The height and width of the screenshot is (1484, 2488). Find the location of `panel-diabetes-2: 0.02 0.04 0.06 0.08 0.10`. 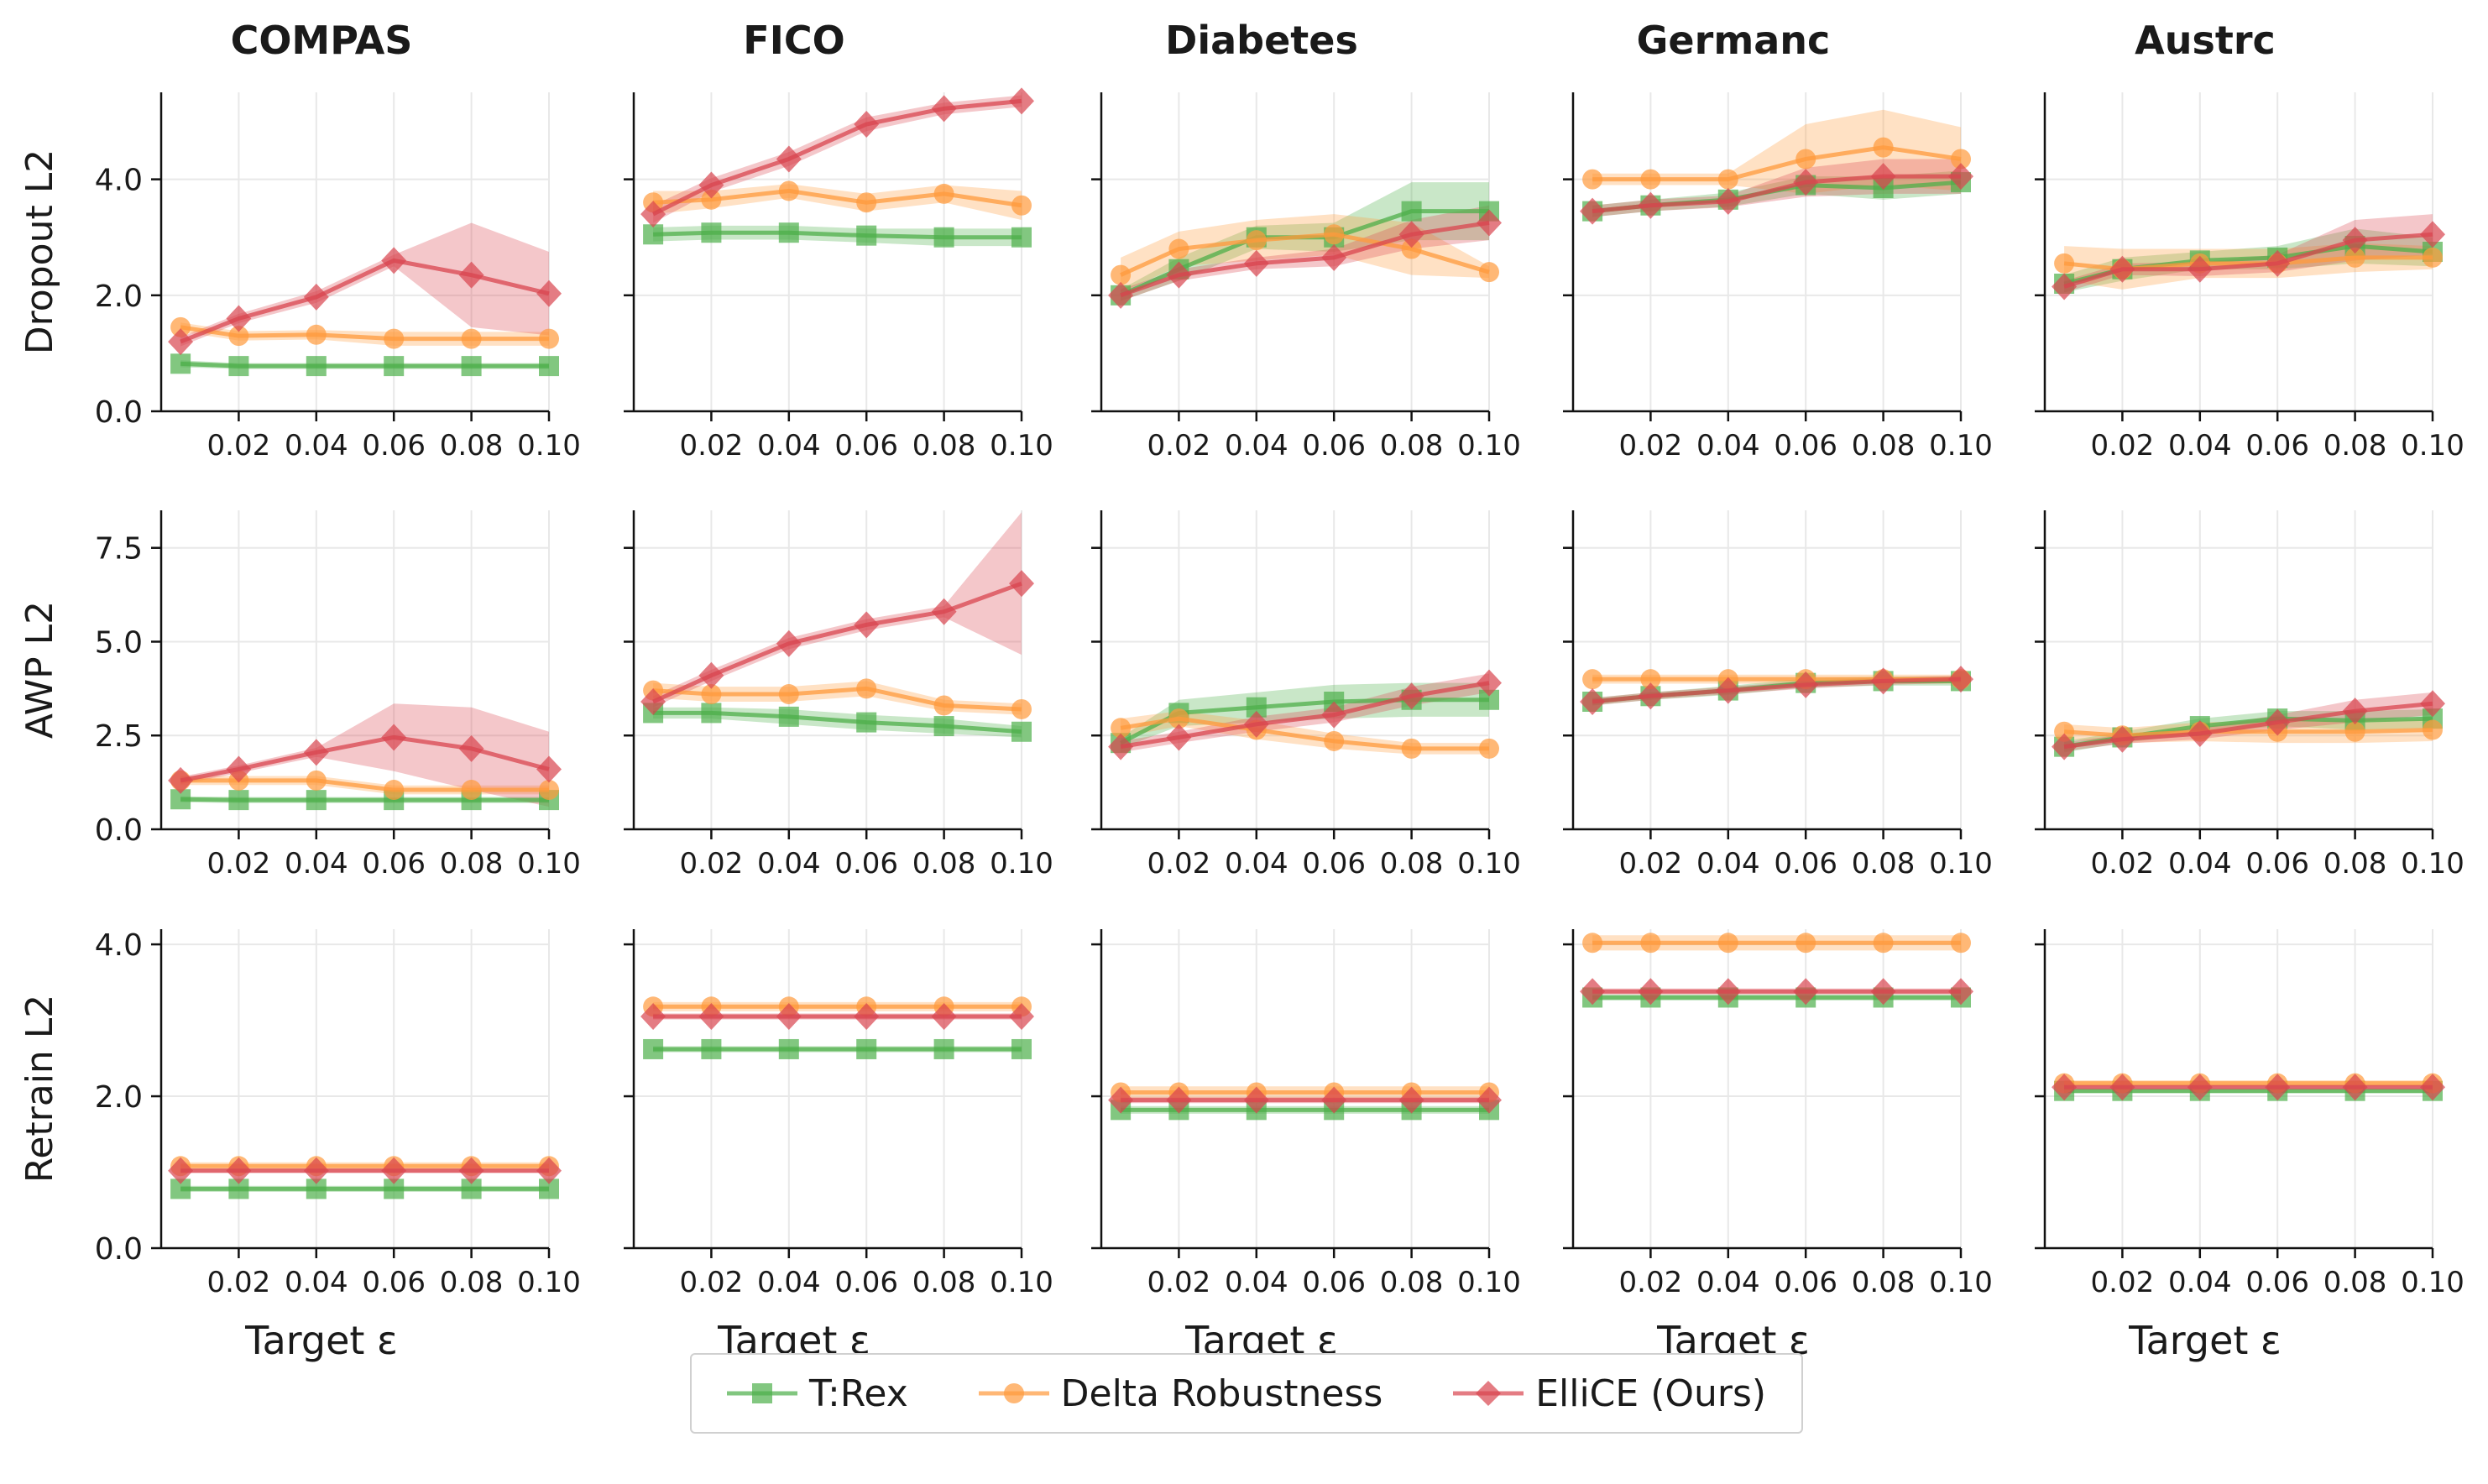

panel-diabetes-2: 0.02 0.04 0.06 0.08 0.10 is located at coordinates (1306, 695).